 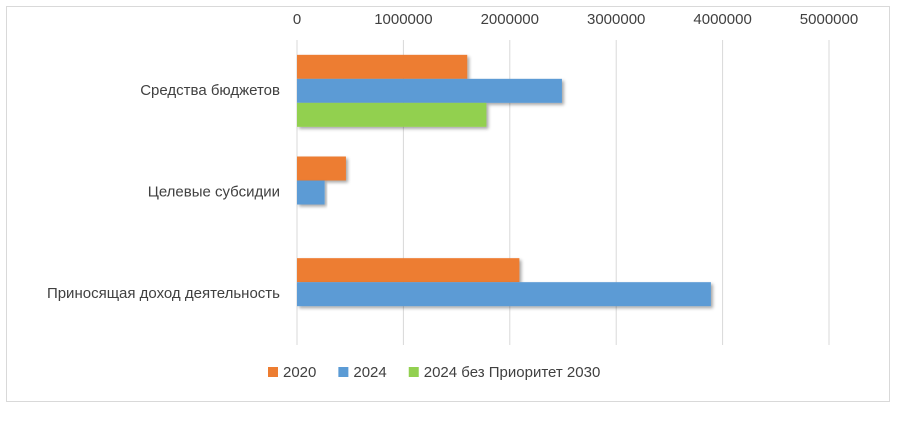 What do you see at coordinates (214, 191) in the screenshot?
I see `y-tick-label: Целевые субсидии` at bounding box center [214, 191].